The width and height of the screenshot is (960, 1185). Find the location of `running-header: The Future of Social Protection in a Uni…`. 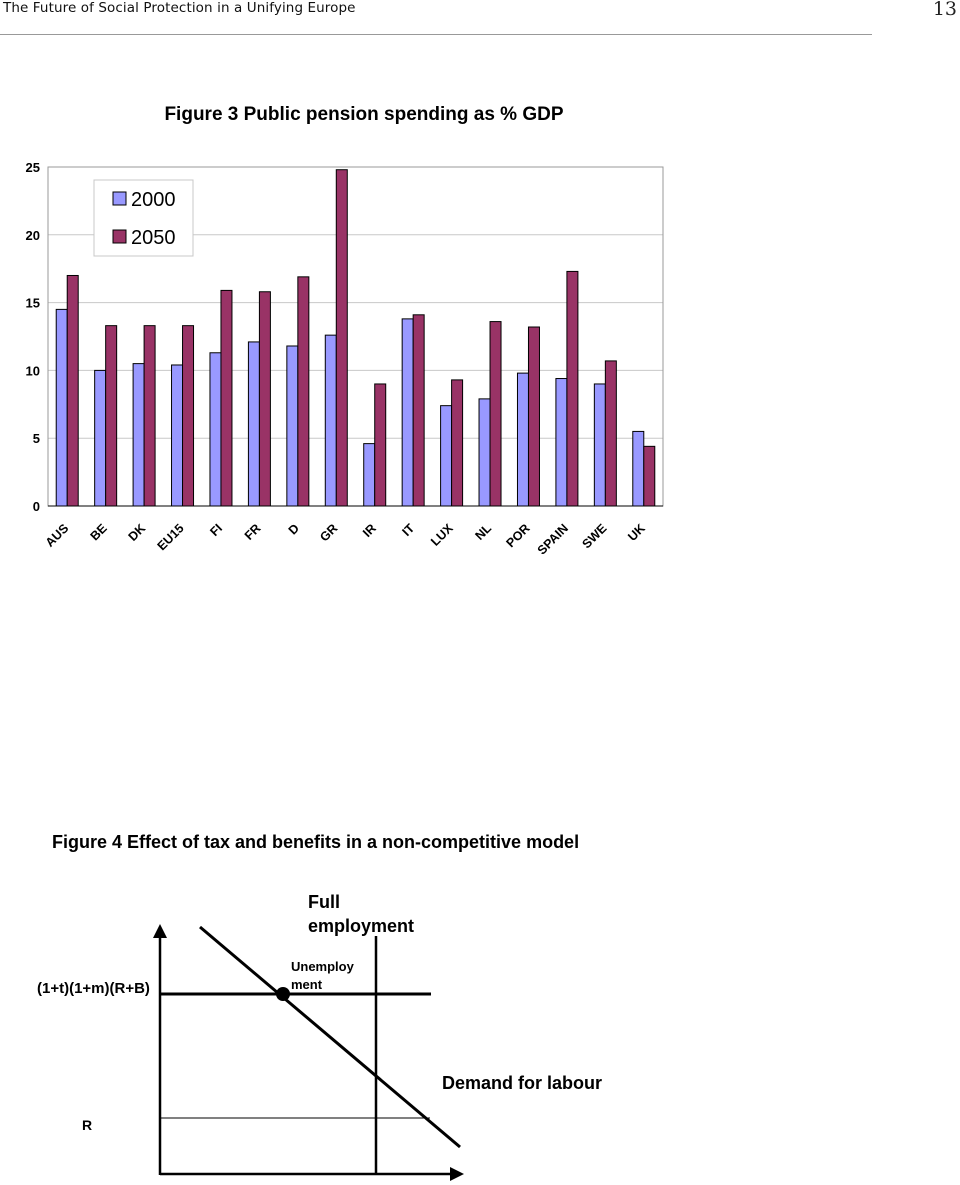

running-header: The Future of Social Protection in a Uni… is located at coordinates (480, 20).